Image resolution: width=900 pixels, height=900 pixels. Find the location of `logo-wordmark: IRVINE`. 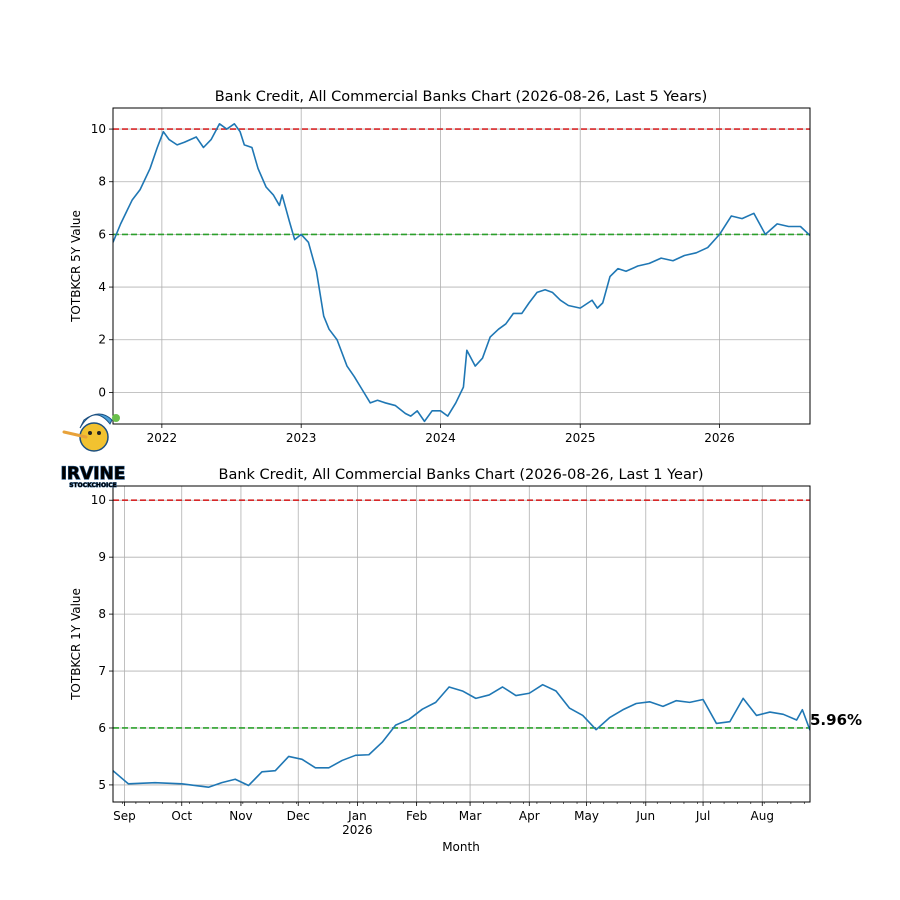

logo-wordmark: IRVINE is located at coordinates (93, 474).